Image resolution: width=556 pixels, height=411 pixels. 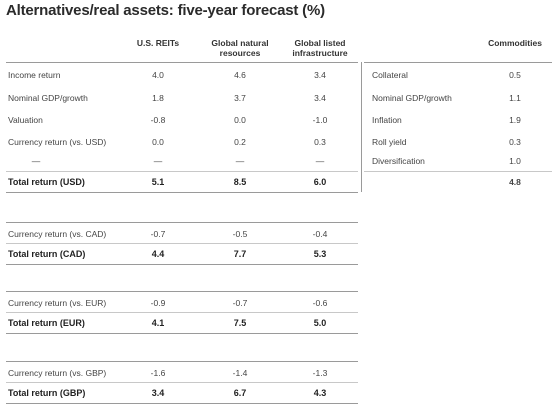 What do you see at coordinates (458, 62) in the screenshot?
I see `header-divider-commodities` at bounding box center [458, 62].